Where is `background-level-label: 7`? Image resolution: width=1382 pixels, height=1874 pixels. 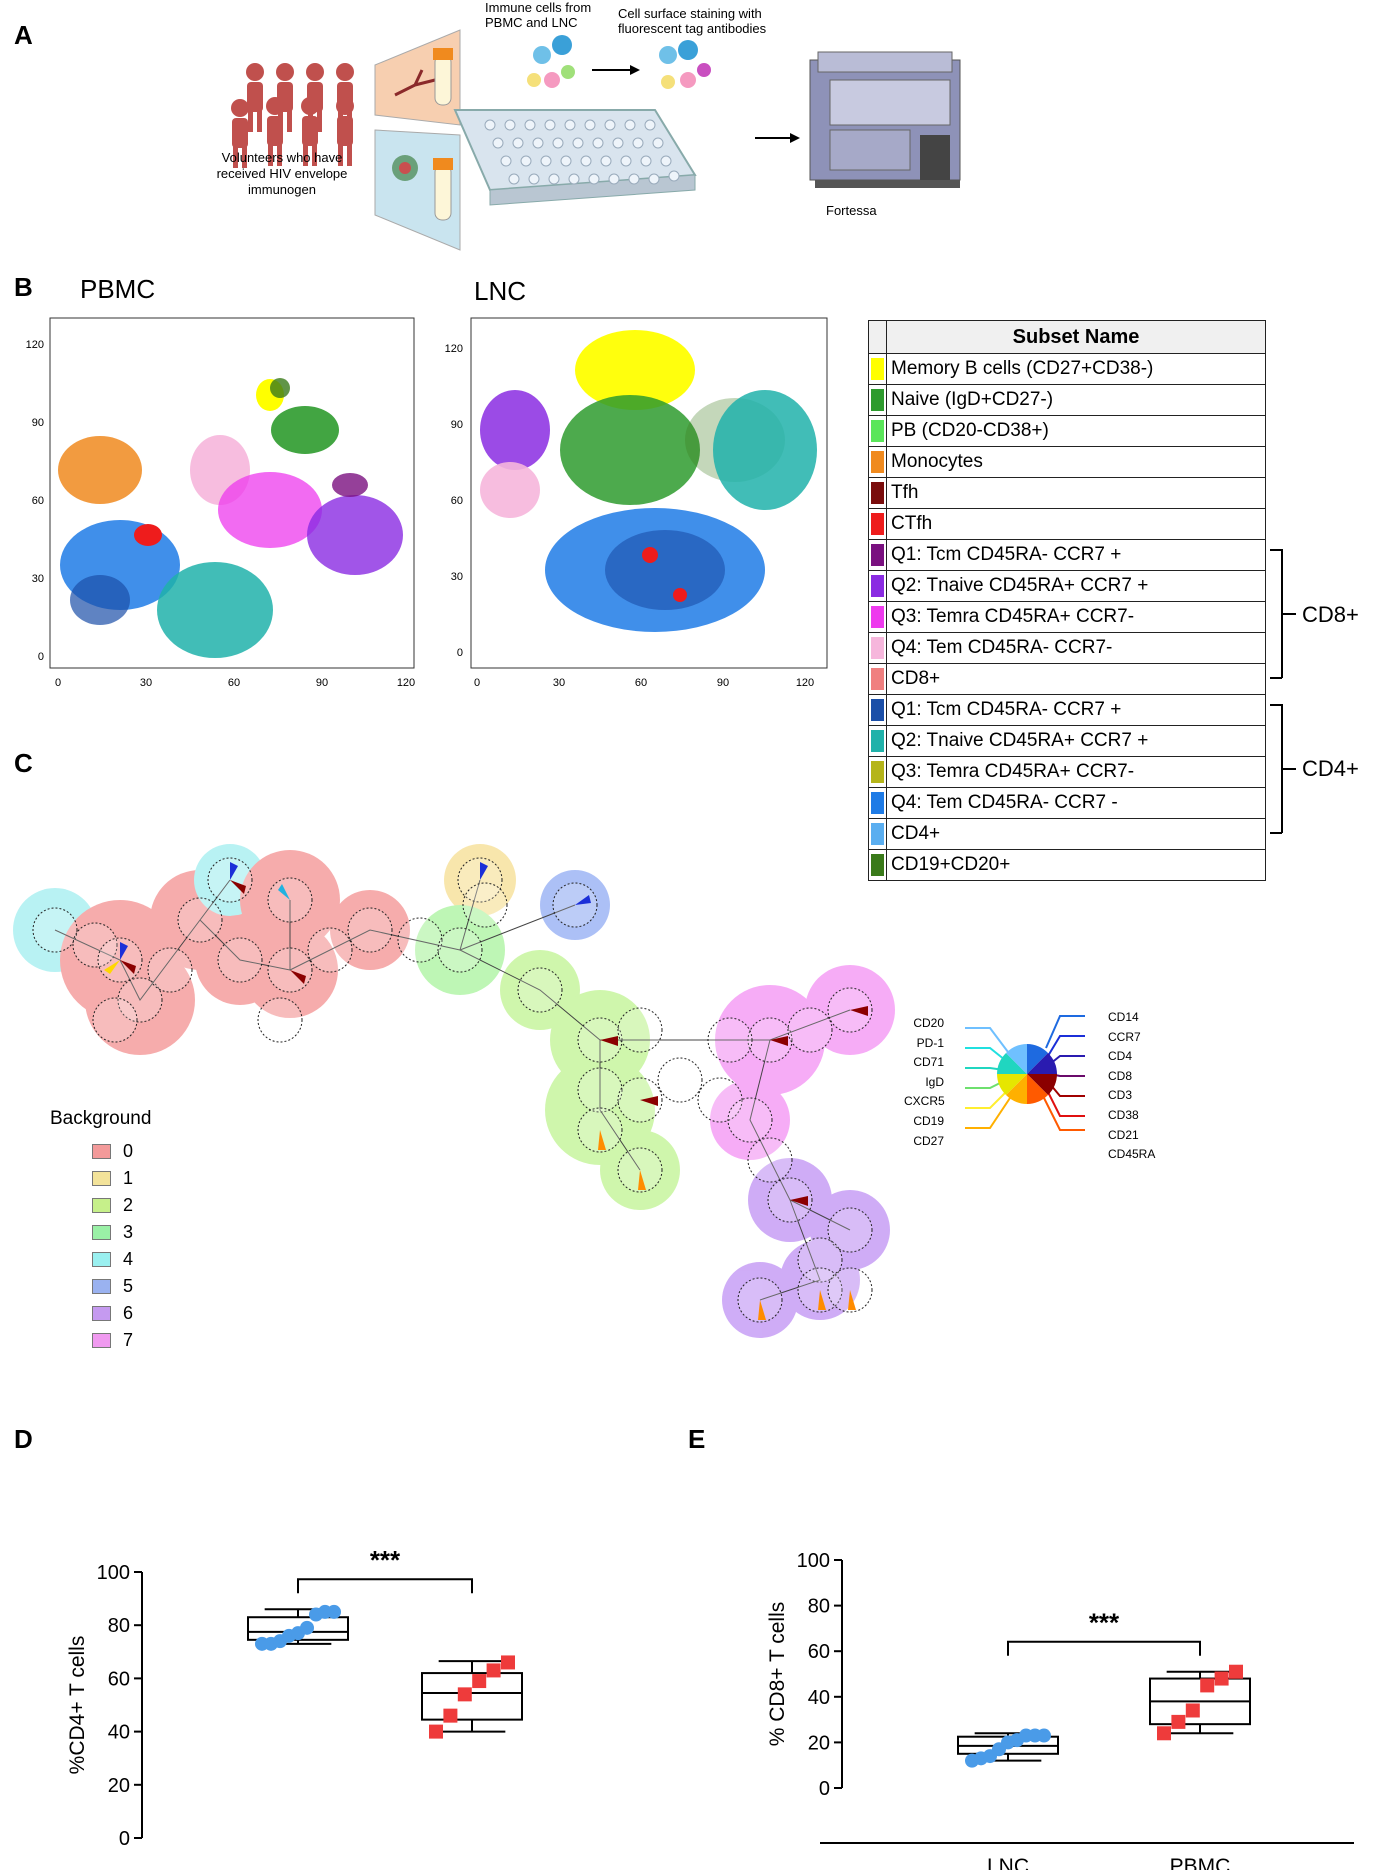
background-level-label: 7 is located at coordinates (128, 1340).